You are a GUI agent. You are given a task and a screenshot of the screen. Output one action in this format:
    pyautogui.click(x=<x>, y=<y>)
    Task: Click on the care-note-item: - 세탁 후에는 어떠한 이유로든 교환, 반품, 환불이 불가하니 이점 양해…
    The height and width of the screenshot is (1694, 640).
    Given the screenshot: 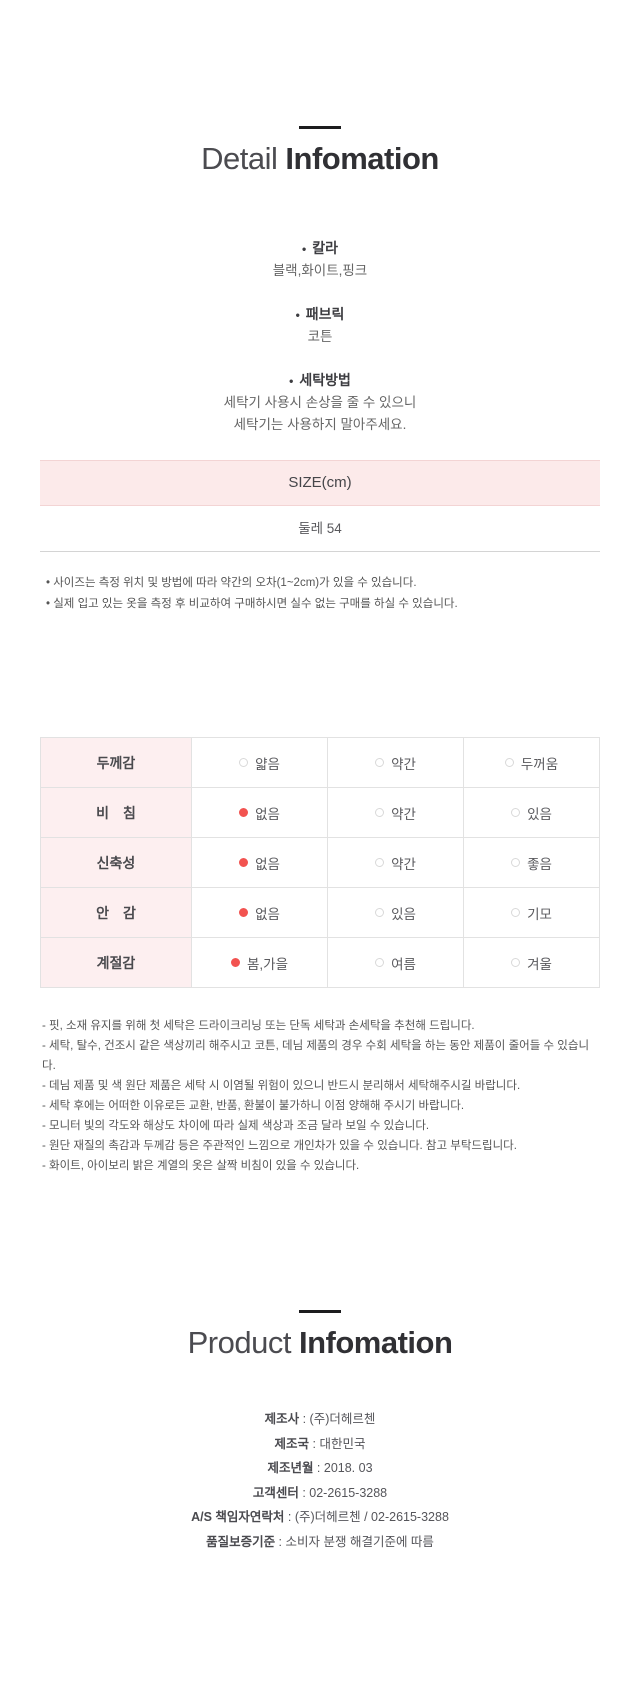 What is the action you would take?
    pyautogui.click(x=253, y=1106)
    